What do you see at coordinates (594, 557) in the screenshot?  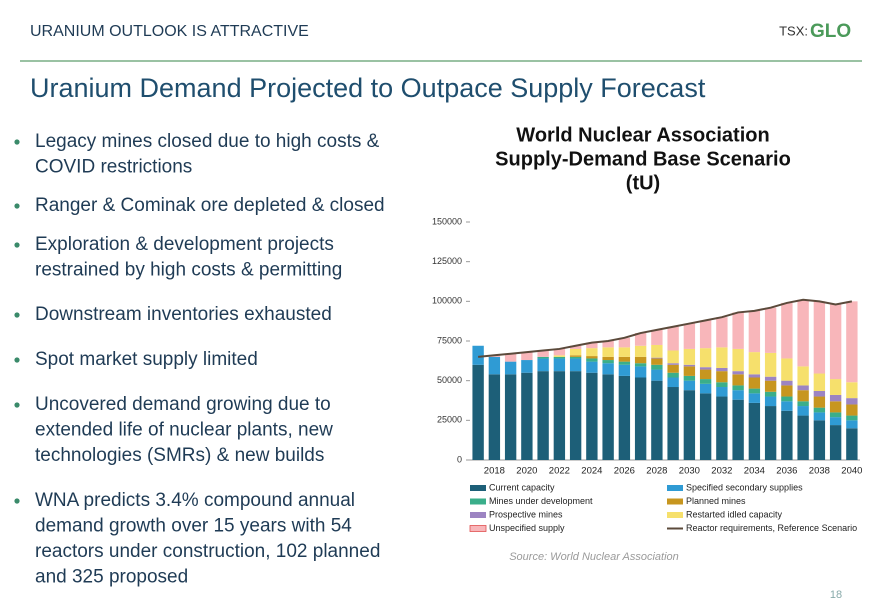 I see `chart-source: Source: World Nuclear Association` at bounding box center [594, 557].